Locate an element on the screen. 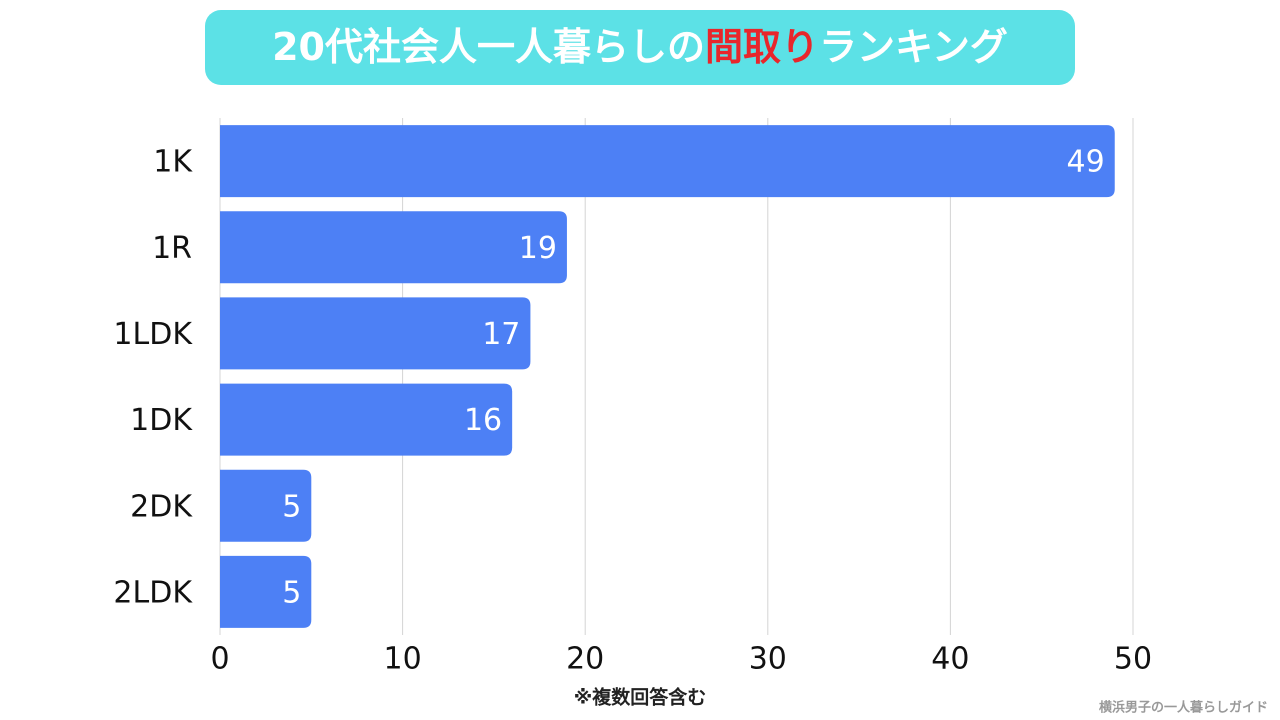 This screenshot has height=720, width=1280. y-tick-label: 1R is located at coordinates (172, 248).